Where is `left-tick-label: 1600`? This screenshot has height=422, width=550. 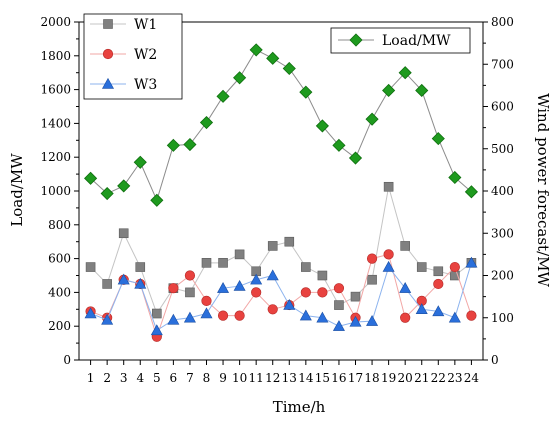 left-tick-label: 1600 is located at coordinates (55, 90).